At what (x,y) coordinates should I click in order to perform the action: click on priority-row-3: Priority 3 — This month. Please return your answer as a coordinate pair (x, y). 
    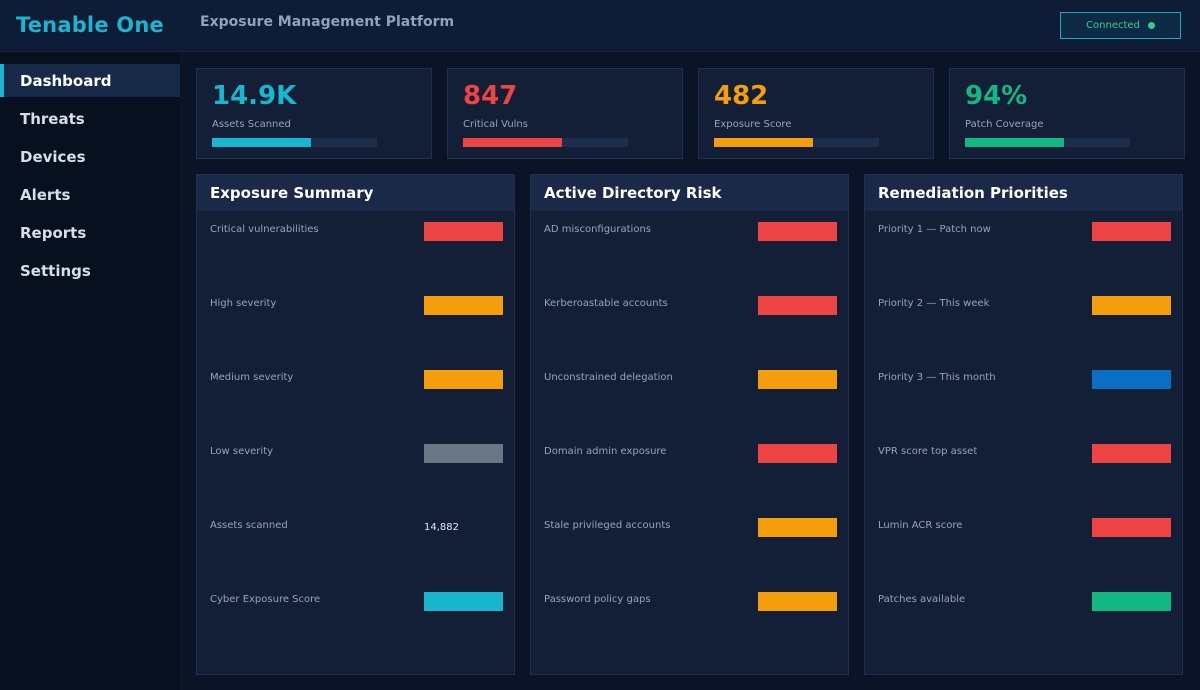
    Looking at the image, I should click on (1023, 380).